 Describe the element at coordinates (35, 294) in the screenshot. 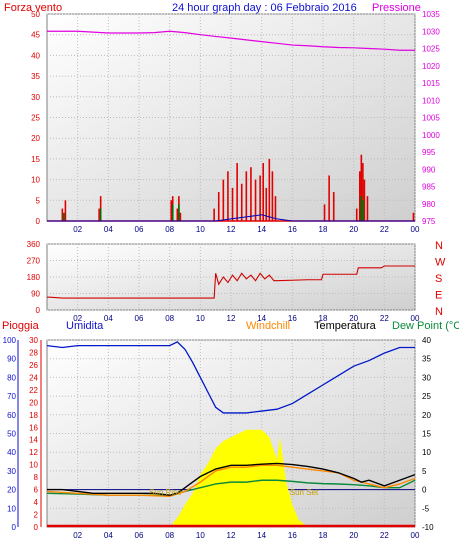

I see `direction-tick-label: 90` at that location.